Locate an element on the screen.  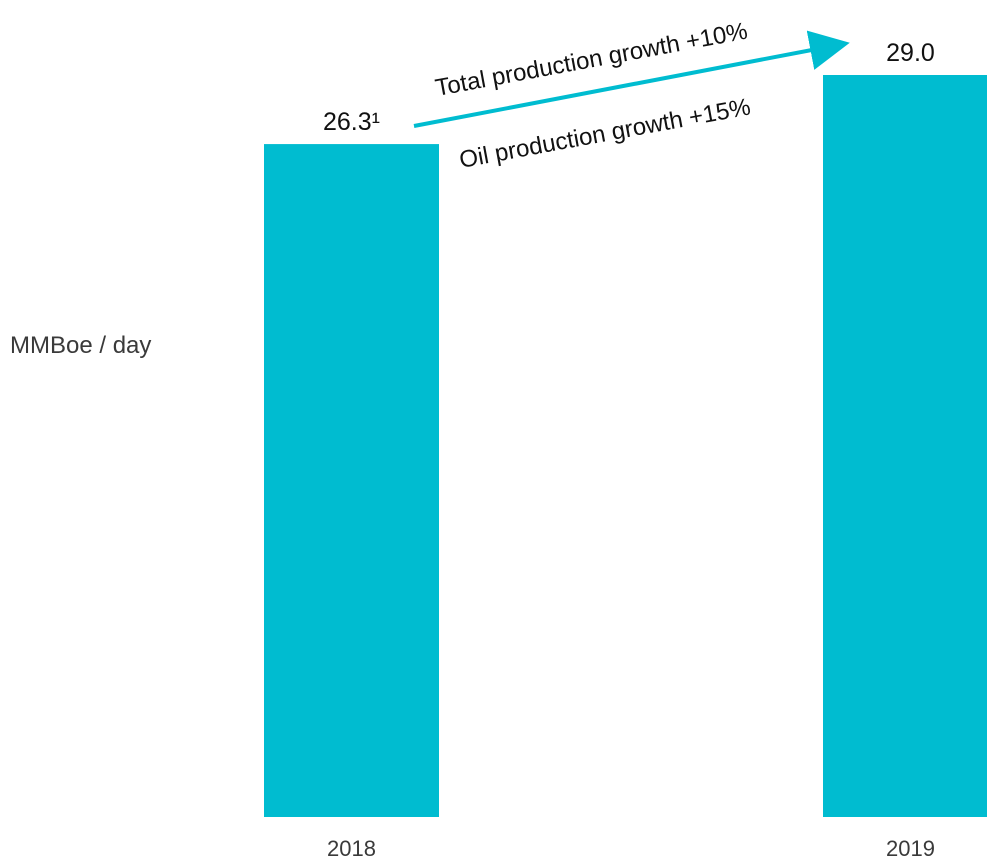
oil-growth-annotation: Oil production growth +15% is located at coordinates (604, 134).